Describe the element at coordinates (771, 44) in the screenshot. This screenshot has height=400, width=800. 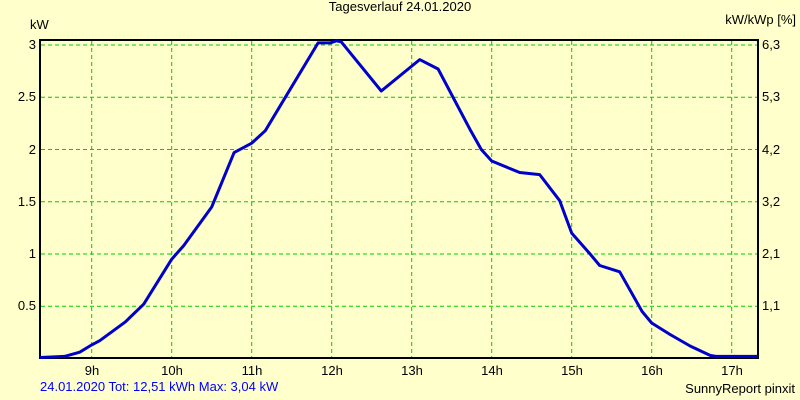
I see `y-tick-right: 6,3` at that location.